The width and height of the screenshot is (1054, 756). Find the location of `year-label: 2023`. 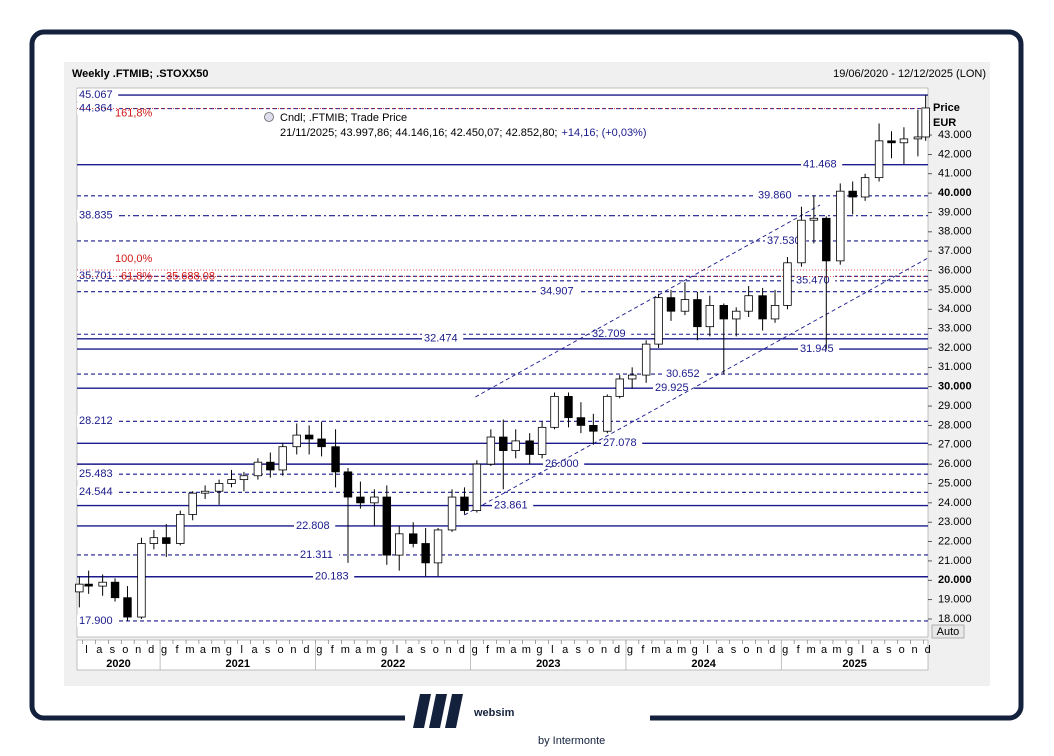

year-label: 2023 is located at coordinates (548, 664).